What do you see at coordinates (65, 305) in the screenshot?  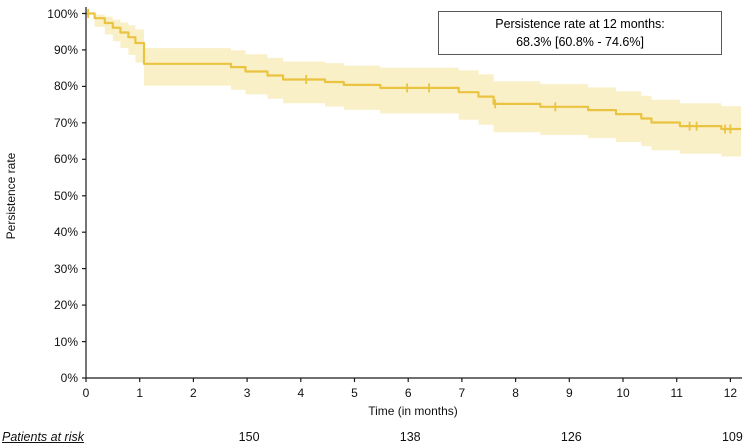 I see `y-tick-label: 20%` at bounding box center [65, 305].